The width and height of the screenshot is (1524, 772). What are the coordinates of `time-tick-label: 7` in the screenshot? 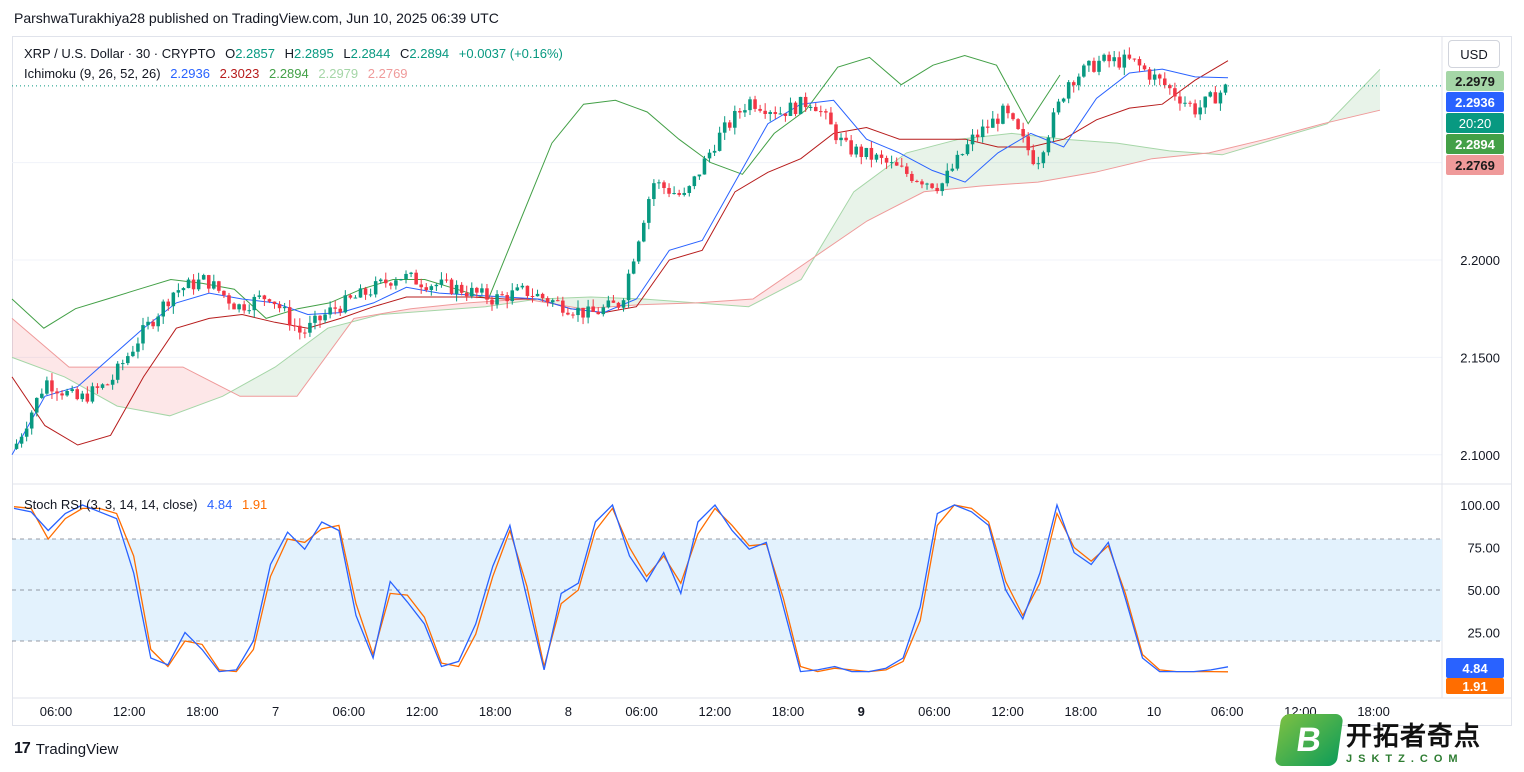 It's located at (275, 711).